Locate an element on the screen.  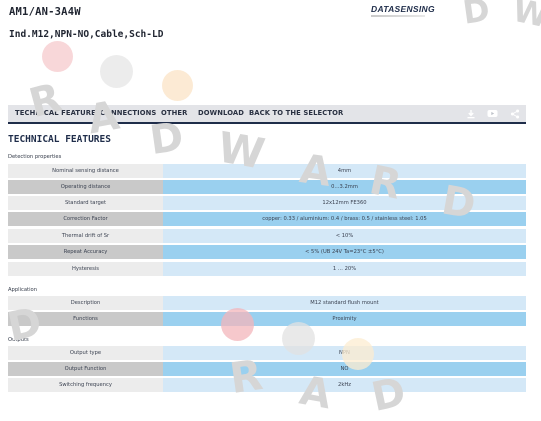
row-value: < 5% (UB 24V Ta=23°C ±5°C) is located at coordinates (344, 252).